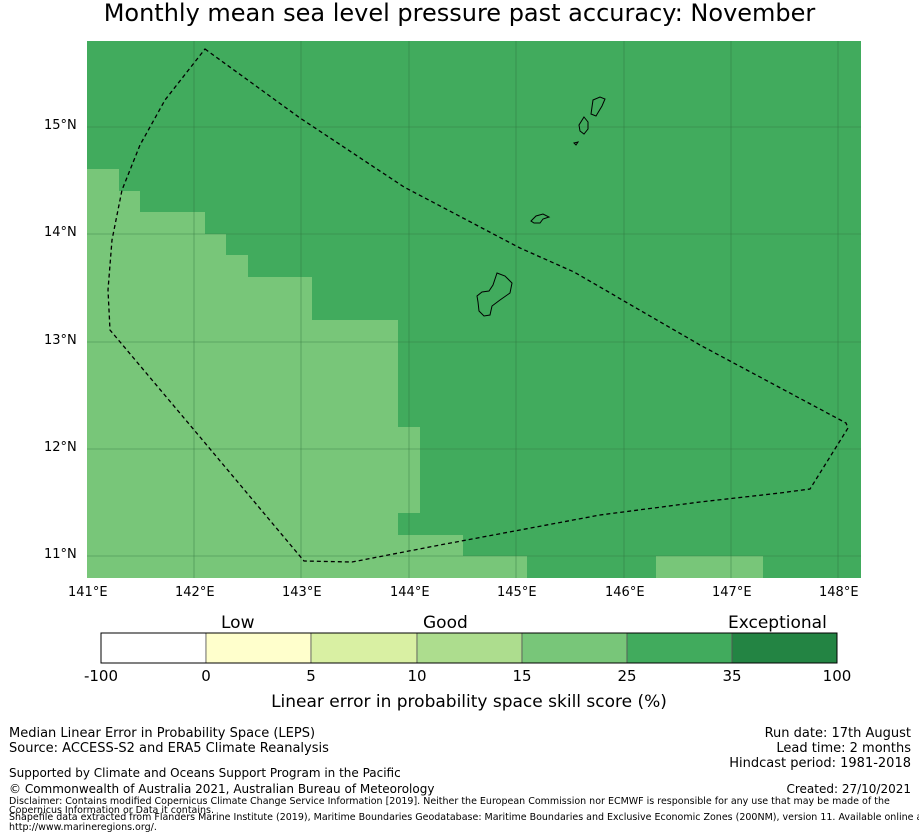 Image resolution: width=919 pixels, height=839 pixels. I want to click on colorbar-tick: 100, so click(837, 676).